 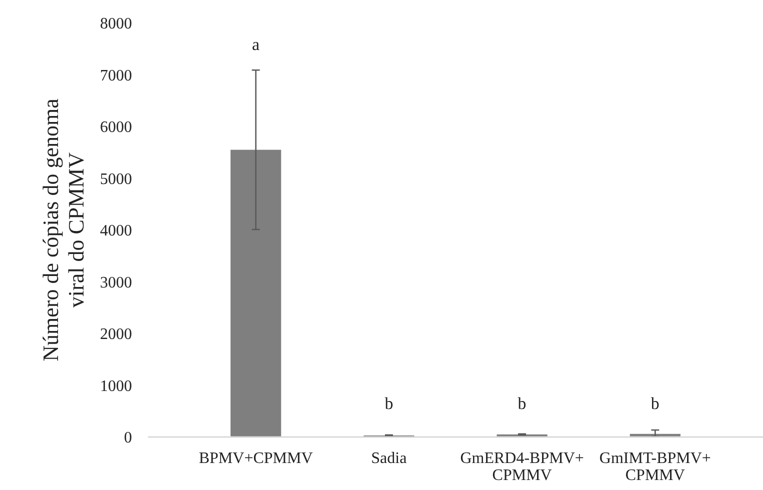 I want to click on y-axis-title: Número de cópias do genoma viral do CPMMV, so click(x=63, y=230).